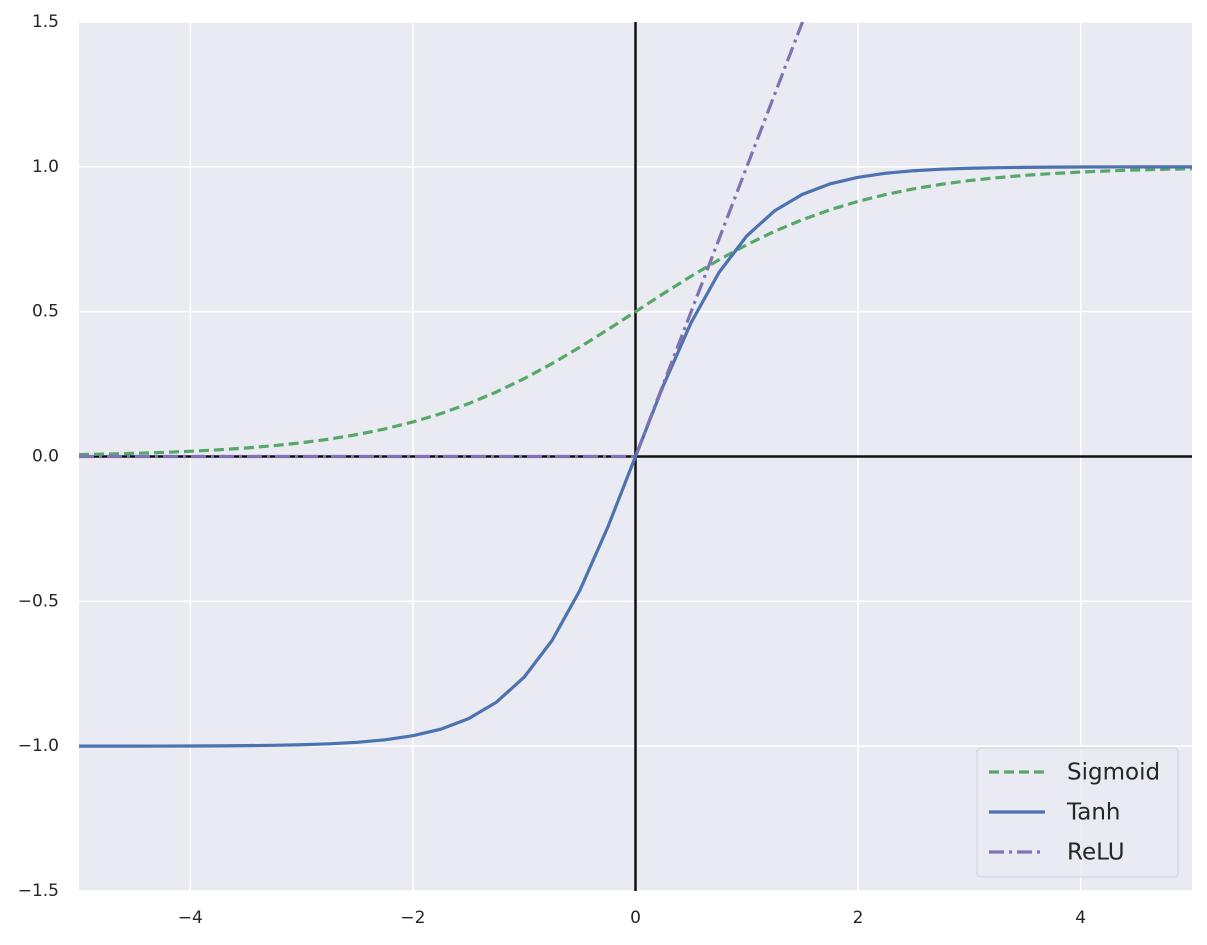 The width and height of the screenshot is (1207, 945). I want to click on y-tick-label: −1.0, so click(38, 746).